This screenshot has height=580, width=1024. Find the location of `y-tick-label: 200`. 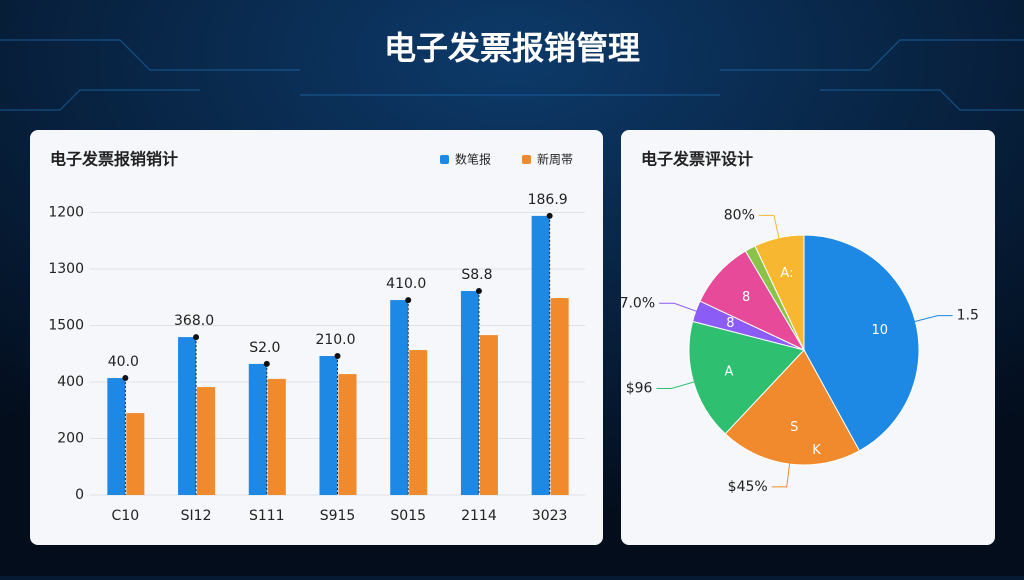

y-tick-label: 200 is located at coordinates (70, 439).